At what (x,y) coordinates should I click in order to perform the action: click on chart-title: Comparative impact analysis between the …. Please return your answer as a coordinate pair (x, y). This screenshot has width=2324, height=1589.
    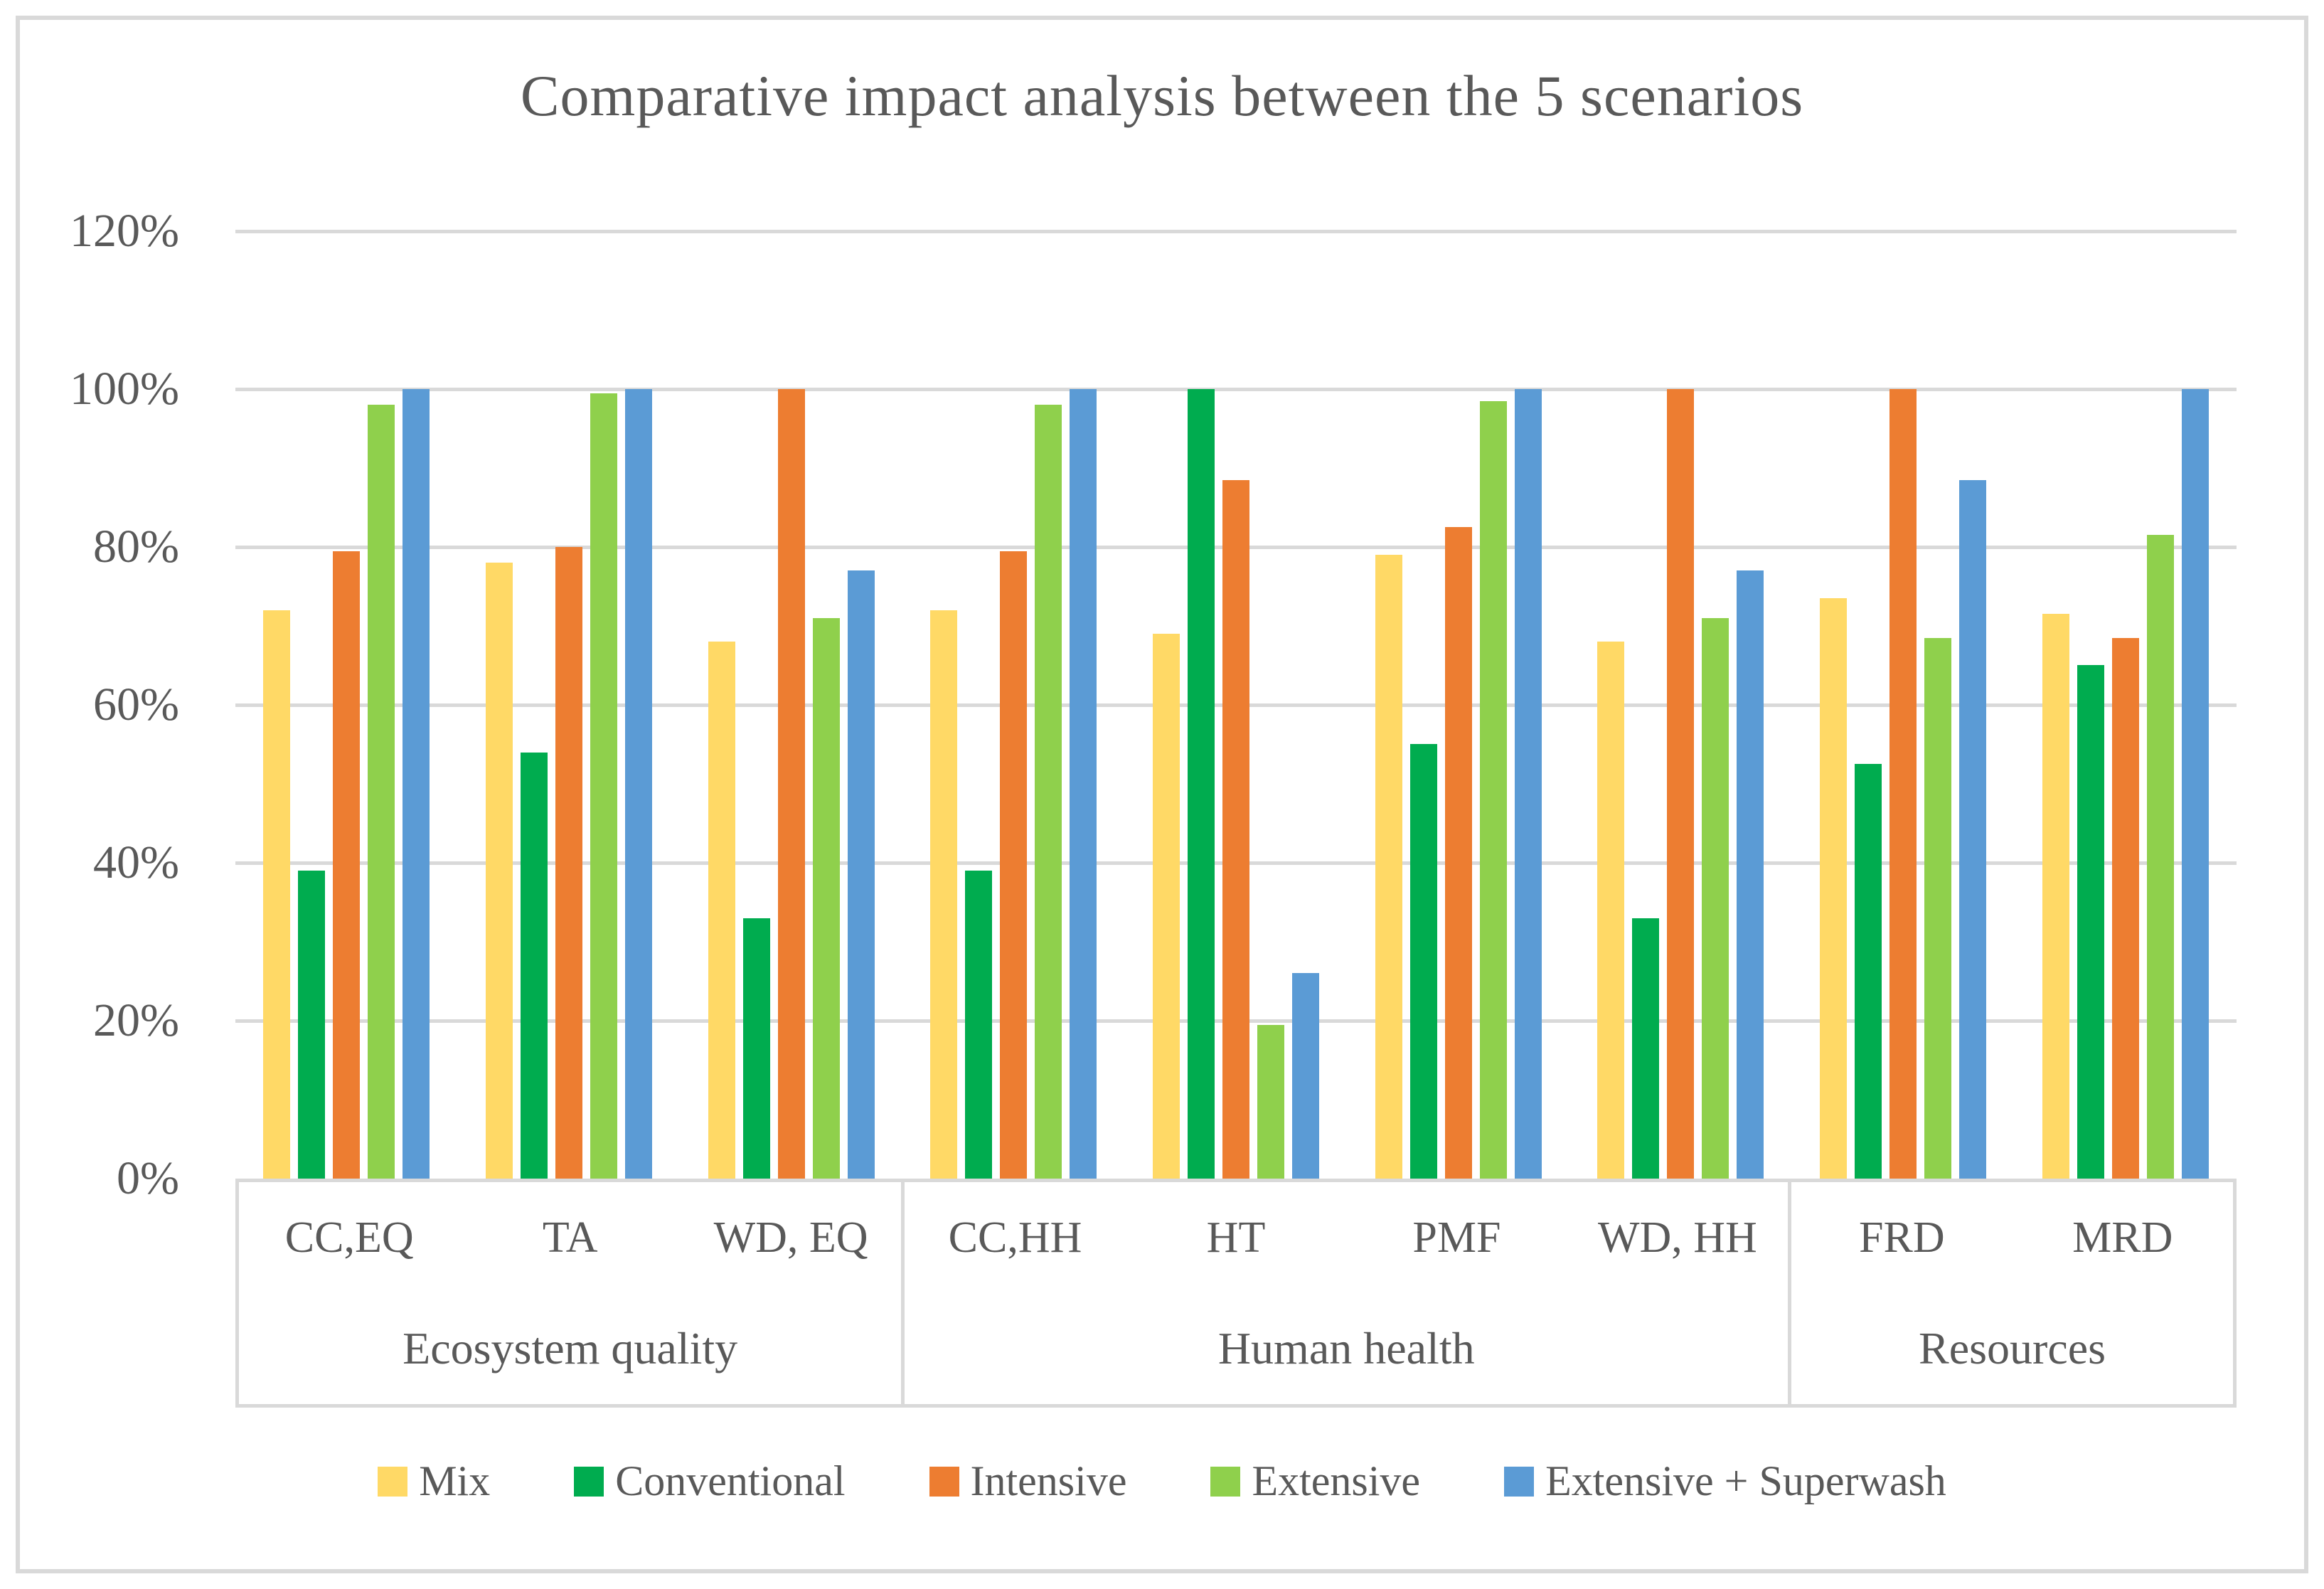
    Looking at the image, I should click on (1162, 95).